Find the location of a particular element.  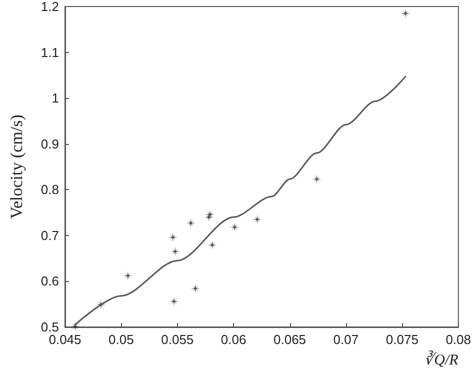

x-tick-label: 0.06 is located at coordinates (233, 339).